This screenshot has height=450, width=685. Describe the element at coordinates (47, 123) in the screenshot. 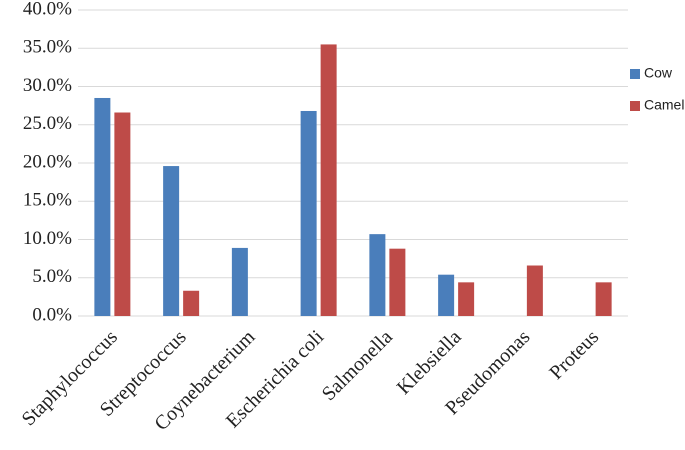

I see `y-tick-label: 25.0%` at that location.